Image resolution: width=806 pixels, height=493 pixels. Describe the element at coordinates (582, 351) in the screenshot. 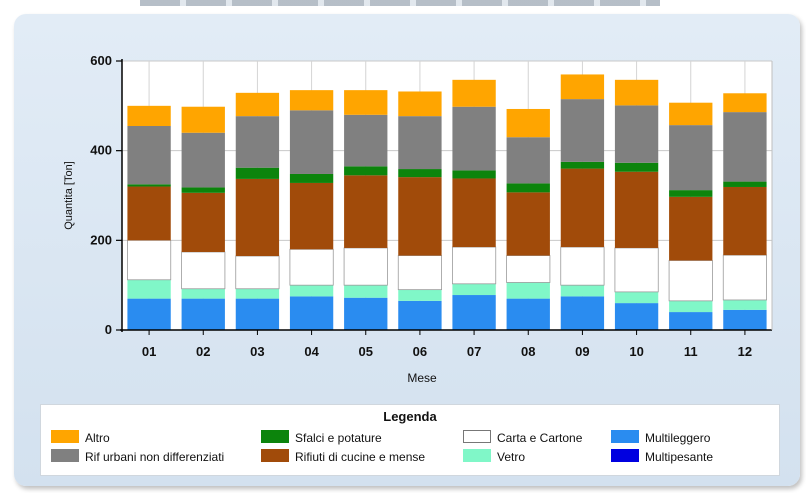

I see `x-tick-label: 09` at that location.